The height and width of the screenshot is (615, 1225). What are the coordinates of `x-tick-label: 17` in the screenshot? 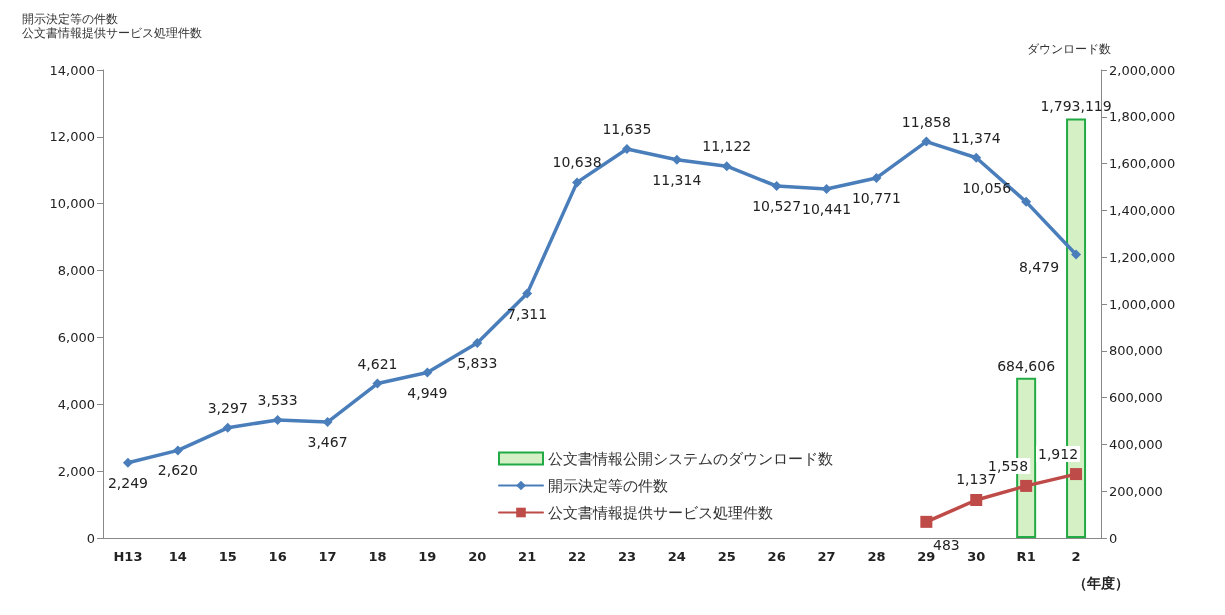 It's located at (327, 556).